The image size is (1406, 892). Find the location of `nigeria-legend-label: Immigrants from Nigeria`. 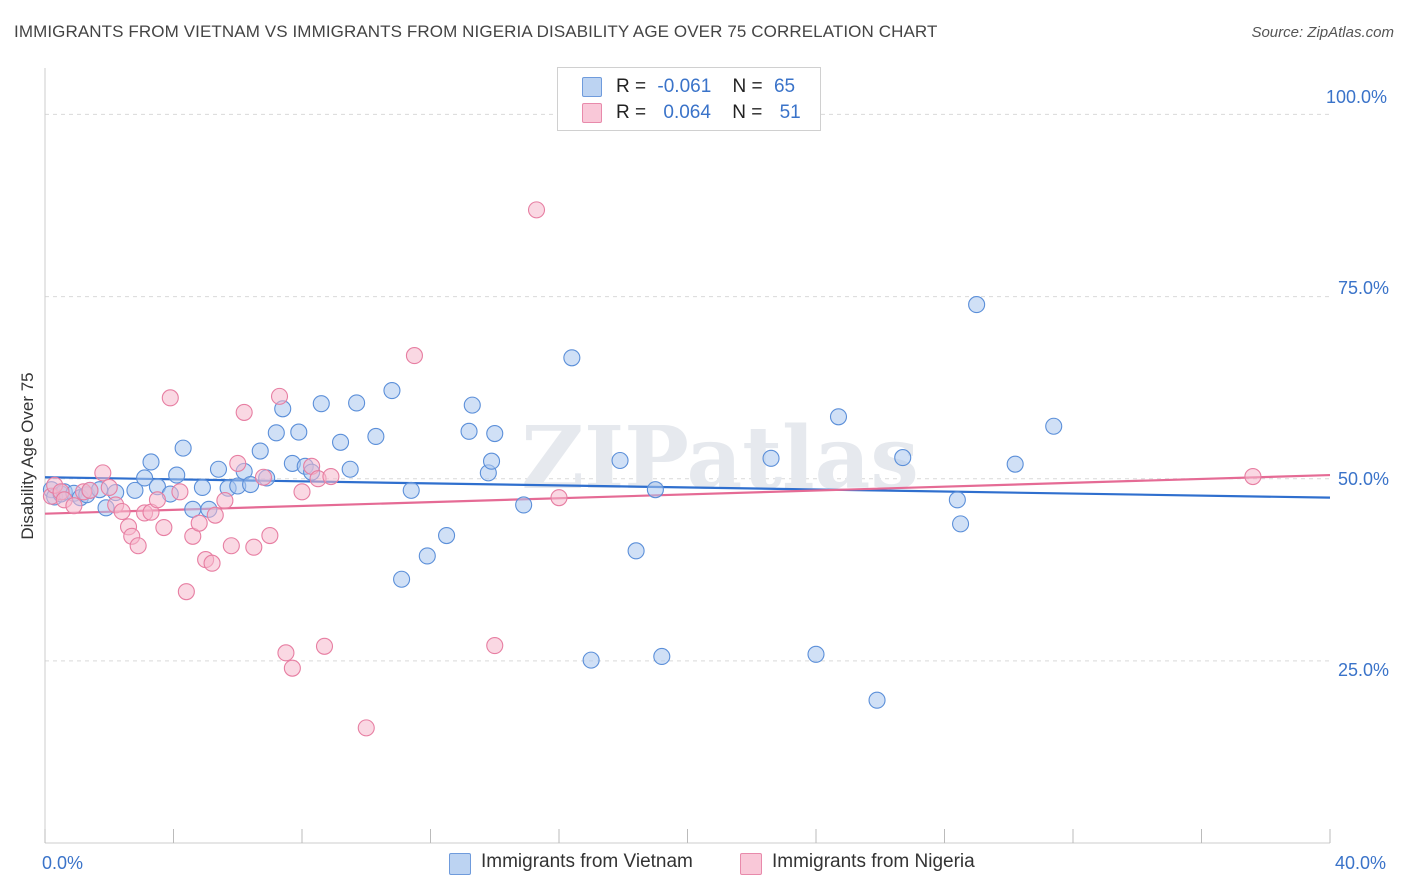

nigeria-legend-label: Immigrants from Nigeria is located at coordinates (873, 861).